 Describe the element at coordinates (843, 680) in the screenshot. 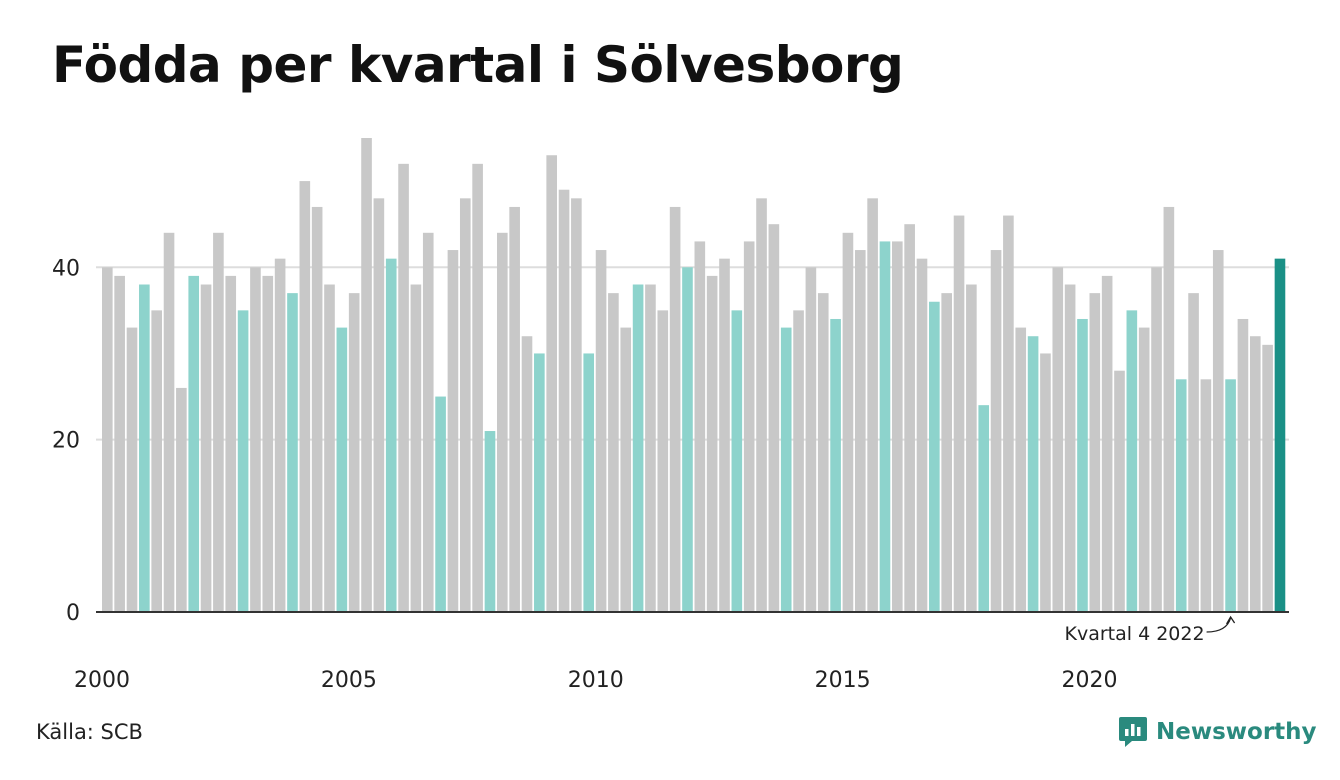

I see `x-tick-label: 2015` at that location.